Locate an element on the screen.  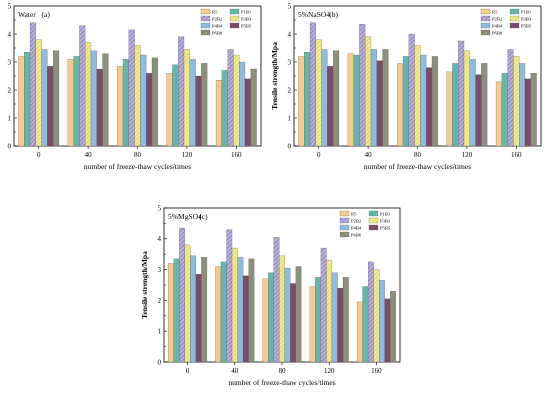
legend-swatch-p6b6 is located at coordinates (485, 32).